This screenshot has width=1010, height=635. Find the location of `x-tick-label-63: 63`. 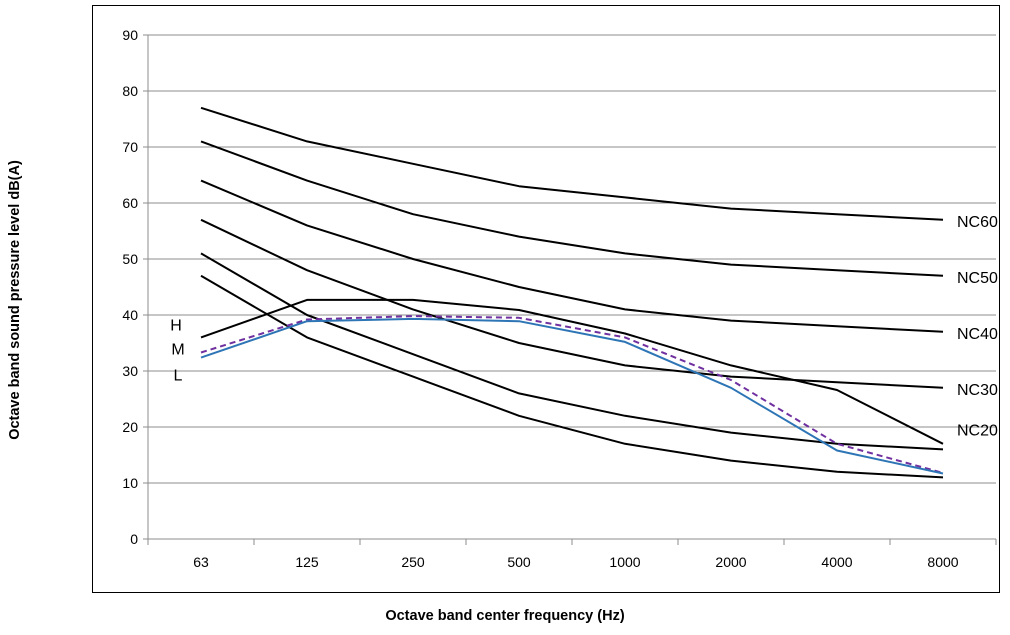

x-tick-label-63: 63 is located at coordinates (201, 562).